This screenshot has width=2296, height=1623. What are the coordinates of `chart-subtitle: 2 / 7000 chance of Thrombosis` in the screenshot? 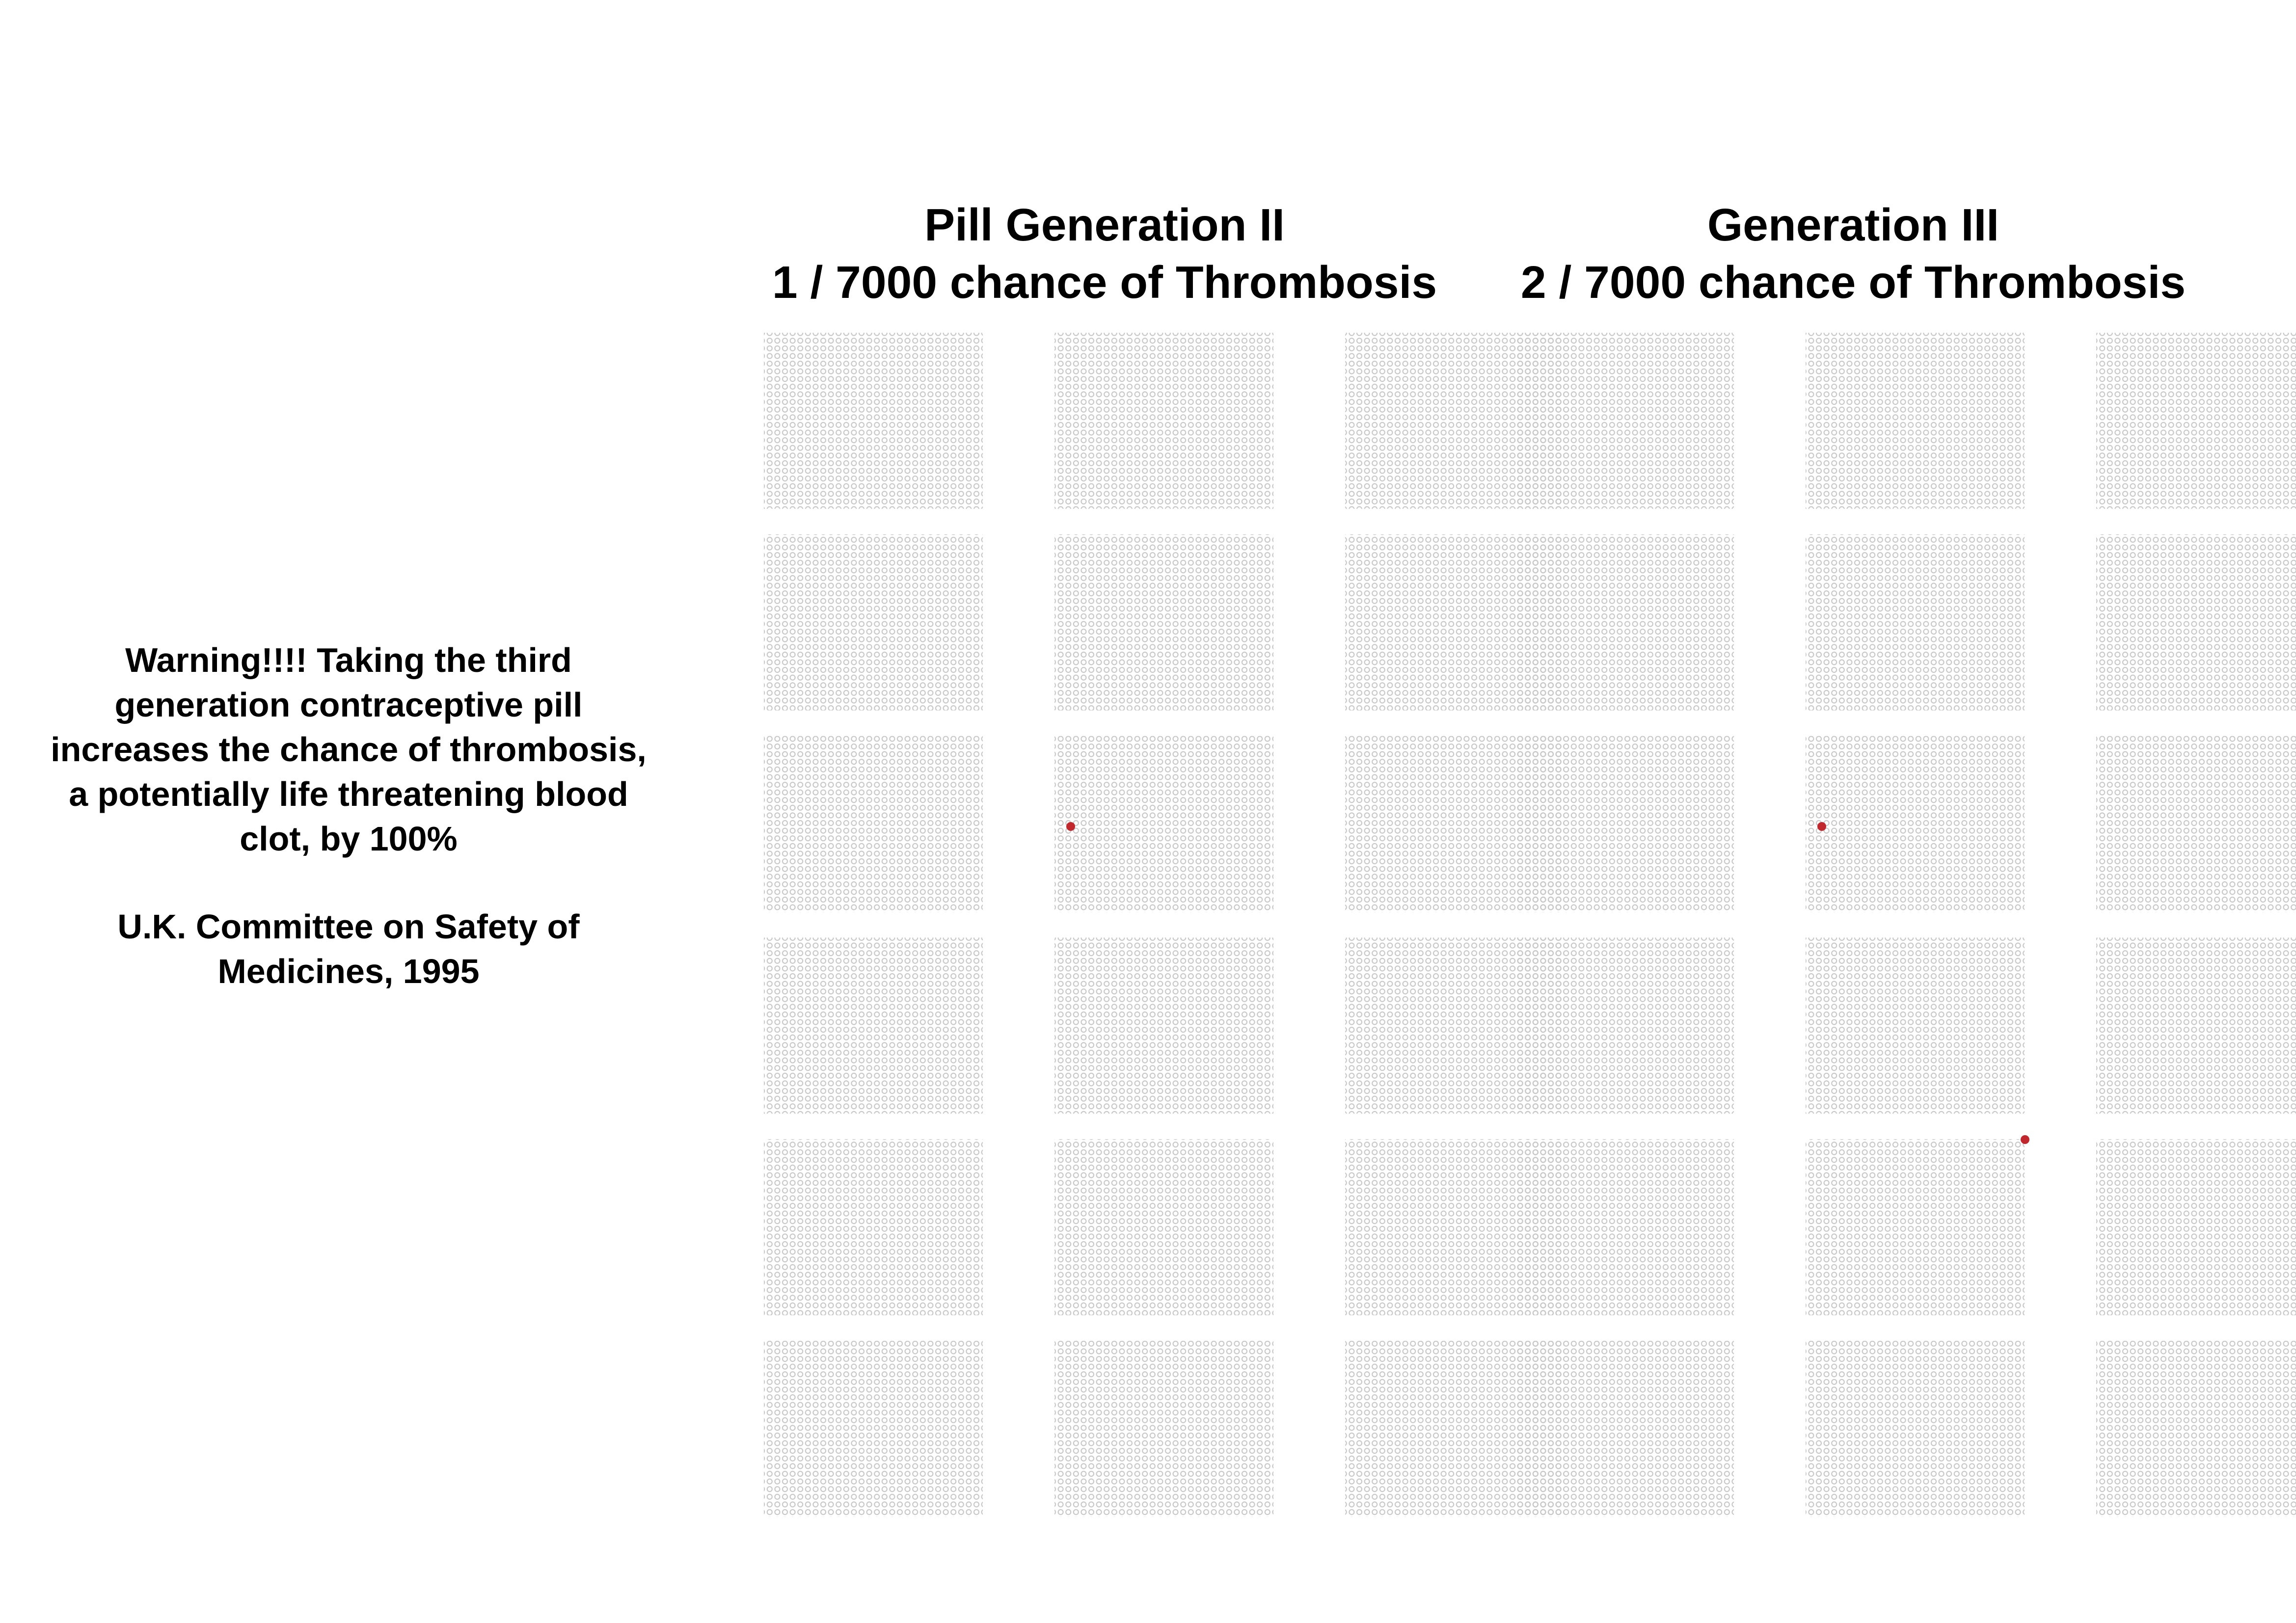 It's located at (1853, 282).